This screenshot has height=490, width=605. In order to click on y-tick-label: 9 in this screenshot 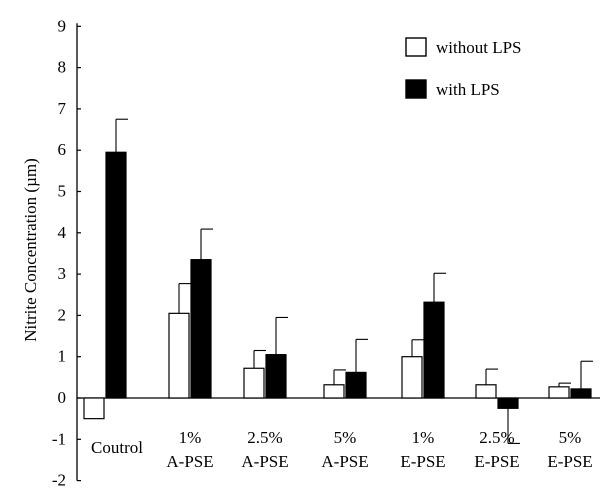, I will do `click(62, 25)`.